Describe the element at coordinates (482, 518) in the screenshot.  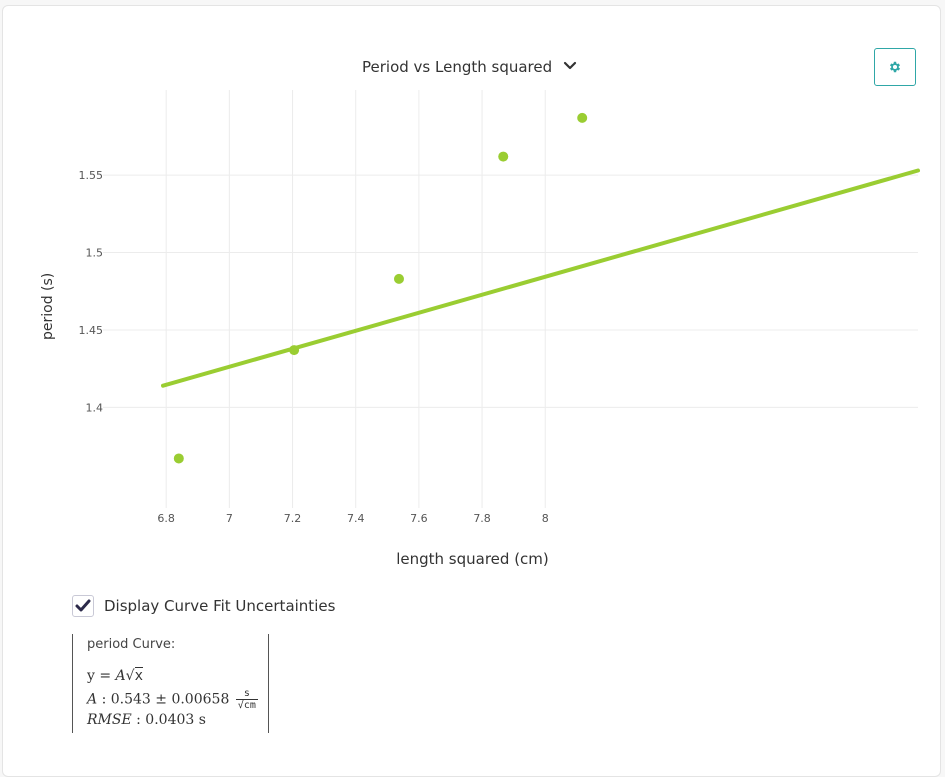
I see `x-tick-label: 7.8` at that location.